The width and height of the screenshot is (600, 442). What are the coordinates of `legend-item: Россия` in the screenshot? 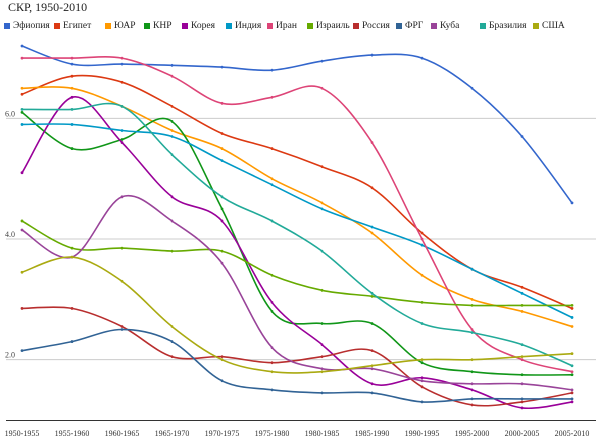 It's located at (371, 26).